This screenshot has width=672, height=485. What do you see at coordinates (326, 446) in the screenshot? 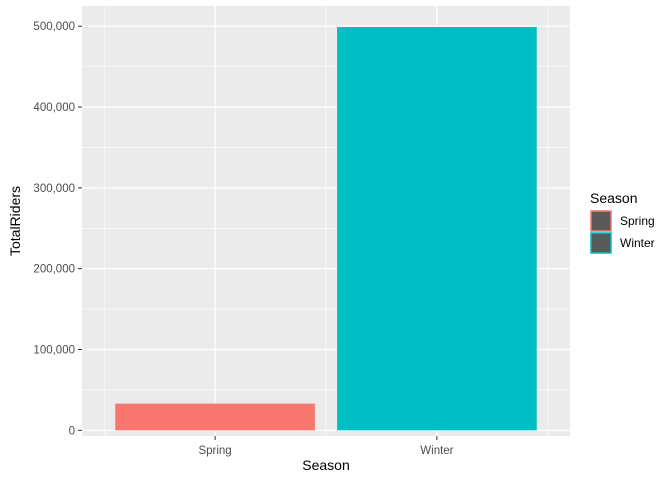
I see `x-axis: Spring Winter` at bounding box center [326, 446].